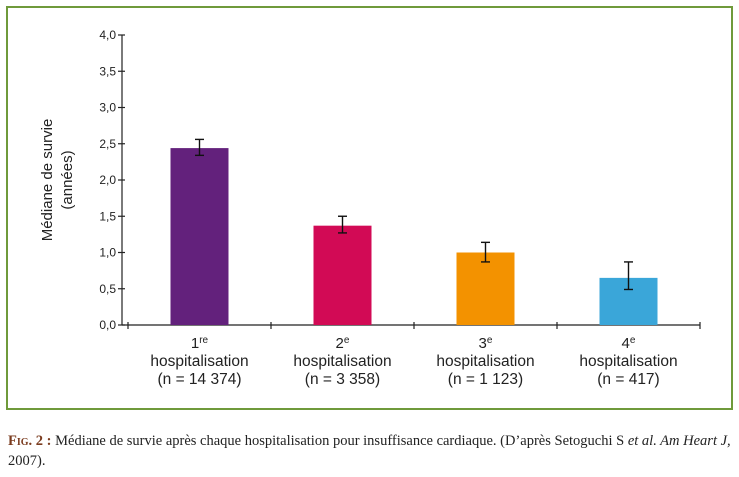  I want to click on y-tick-label: 2,0, so click(107, 180).